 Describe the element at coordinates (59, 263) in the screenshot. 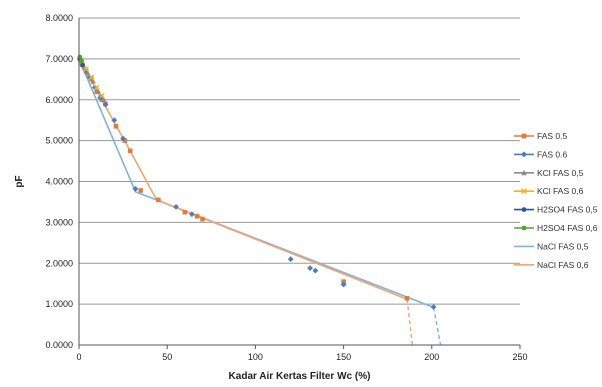

I see `y-tick-label: 2.0000` at that location.